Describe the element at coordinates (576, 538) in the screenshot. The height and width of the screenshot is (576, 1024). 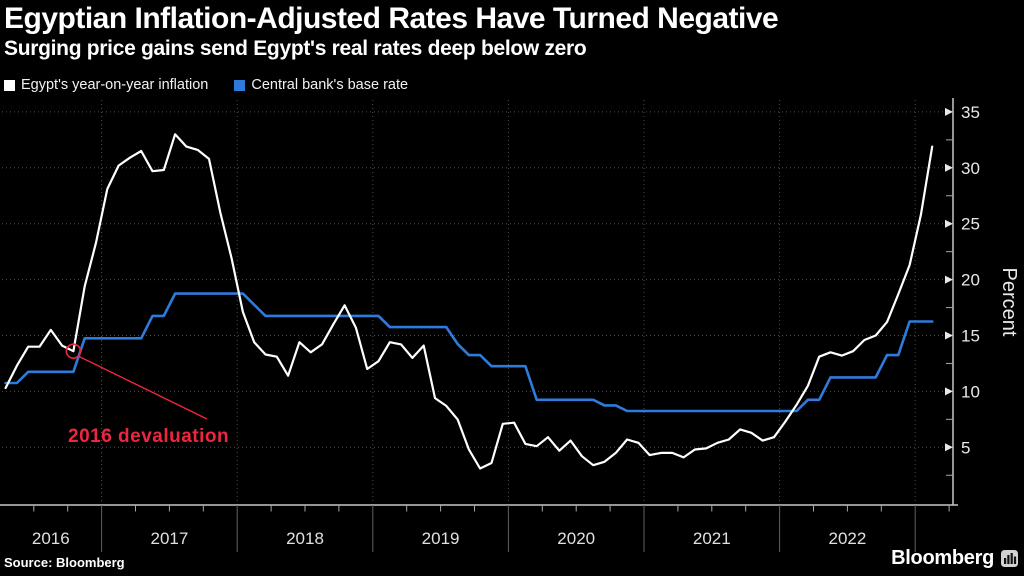
I see `svg-text: 2020` at that location.